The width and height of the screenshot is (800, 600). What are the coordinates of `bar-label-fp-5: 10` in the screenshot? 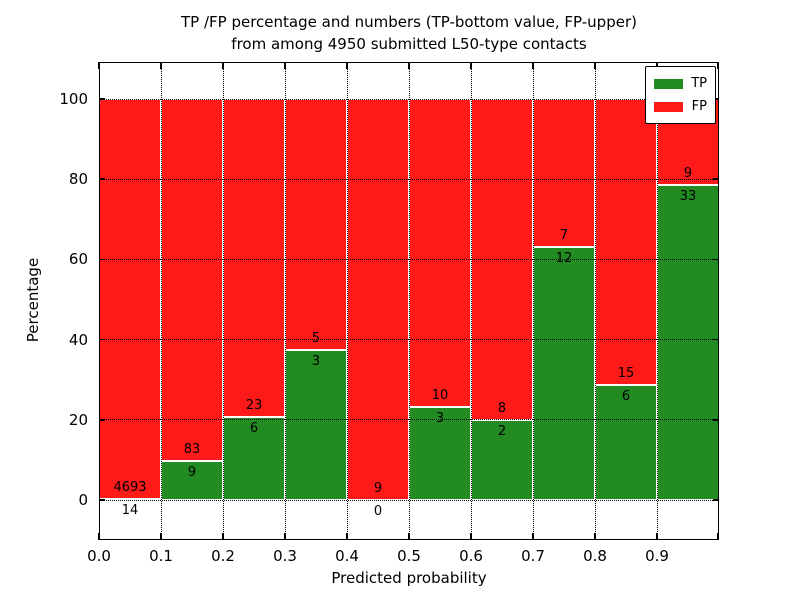 It's located at (440, 396).